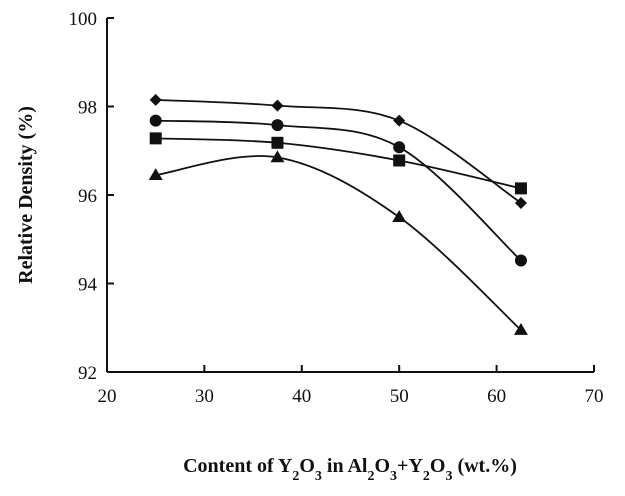 The width and height of the screenshot is (625, 496). I want to click on x-axis-title: Content of Y2O3 in Al2O3+Y2O3 (wt.%), so click(350, 469).